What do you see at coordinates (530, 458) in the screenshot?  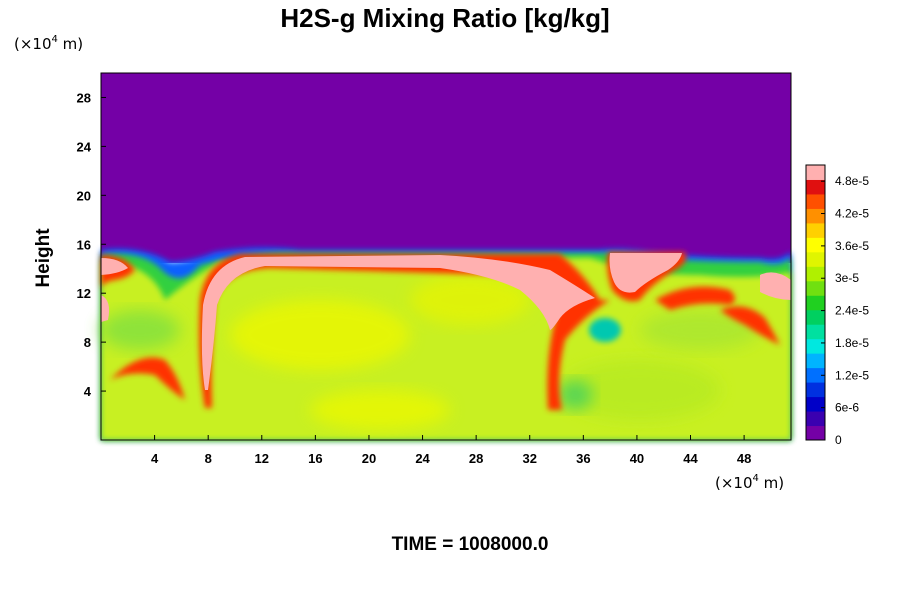 I see `x-tick-label: 32` at bounding box center [530, 458].